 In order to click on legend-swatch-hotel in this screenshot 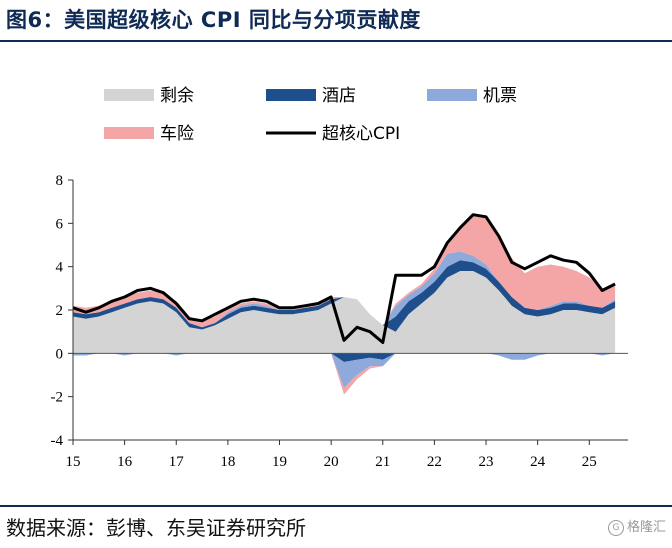, I will do `click(291, 95)`.